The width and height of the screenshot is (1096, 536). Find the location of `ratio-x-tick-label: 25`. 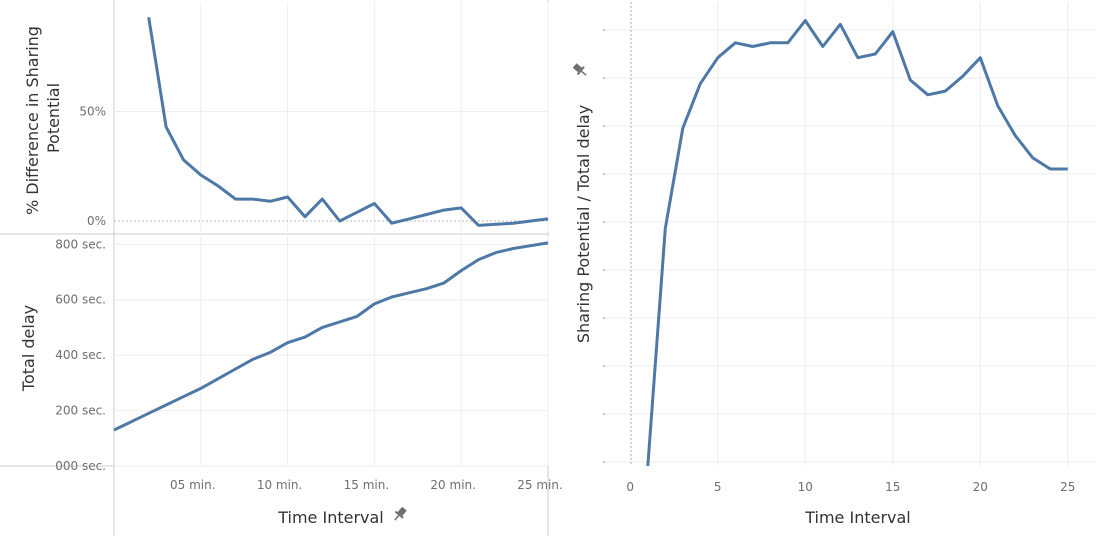

ratio-x-tick-label: 25 is located at coordinates (1067, 487).